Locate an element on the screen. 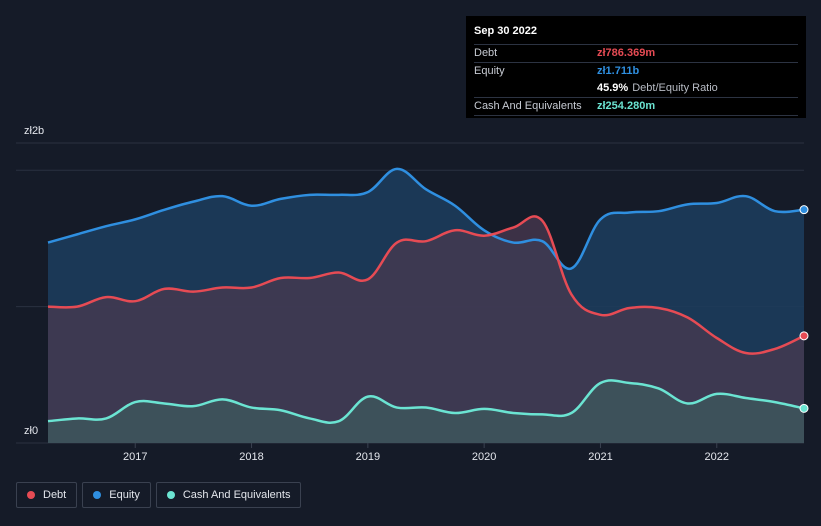 The height and width of the screenshot is (526, 821). legend-item-equity: Equity is located at coordinates (116, 495).